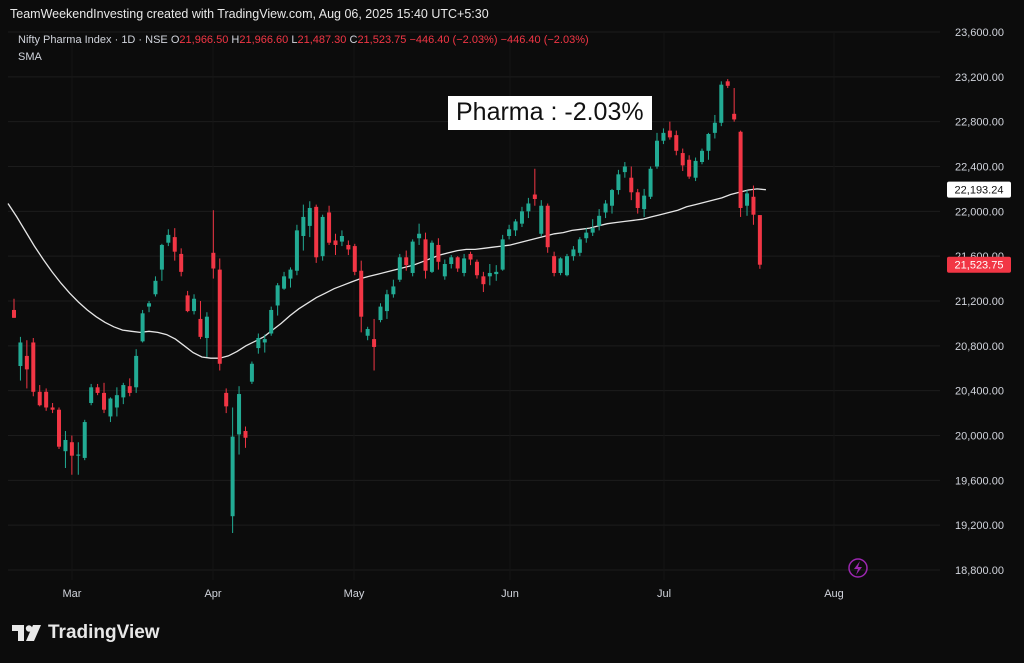 The height and width of the screenshot is (663, 1024). What do you see at coordinates (93, 40) in the screenshot?
I see `symbol-label: Nifty Pharma Index · 1D · NSE` at bounding box center [93, 40].